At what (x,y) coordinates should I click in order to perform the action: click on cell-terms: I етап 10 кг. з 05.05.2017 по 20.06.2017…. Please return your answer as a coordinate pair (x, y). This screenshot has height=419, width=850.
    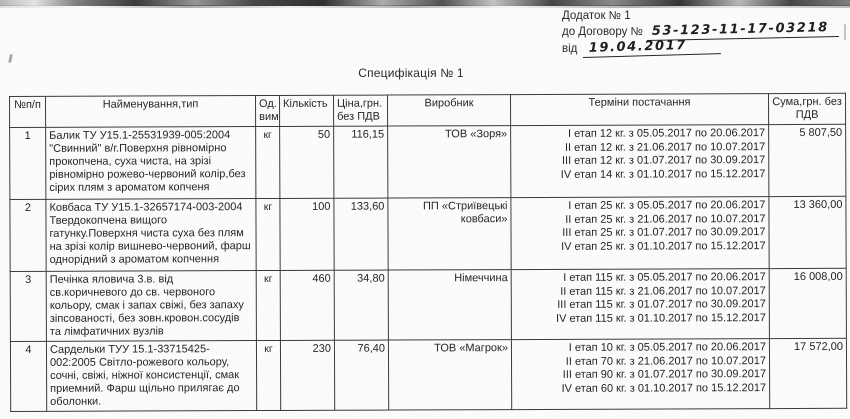
    Looking at the image, I should click on (640, 374).